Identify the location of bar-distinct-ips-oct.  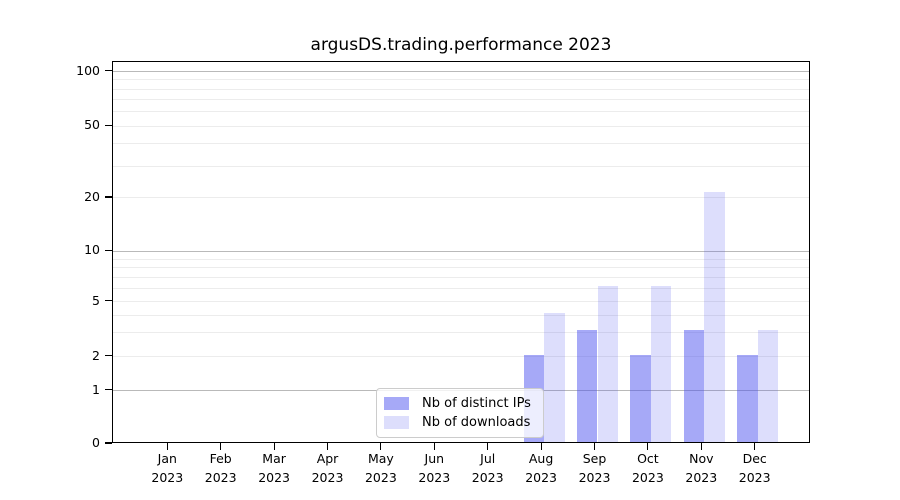
(640, 398).